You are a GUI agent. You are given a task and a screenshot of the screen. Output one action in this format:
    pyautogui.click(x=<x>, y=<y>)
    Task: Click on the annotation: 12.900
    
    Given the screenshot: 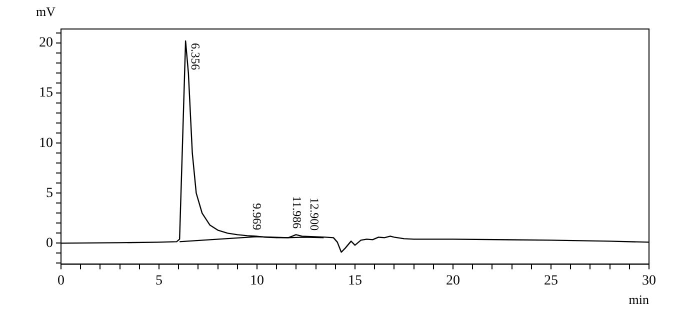 What is the action you would take?
    pyautogui.click(x=315, y=214)
    